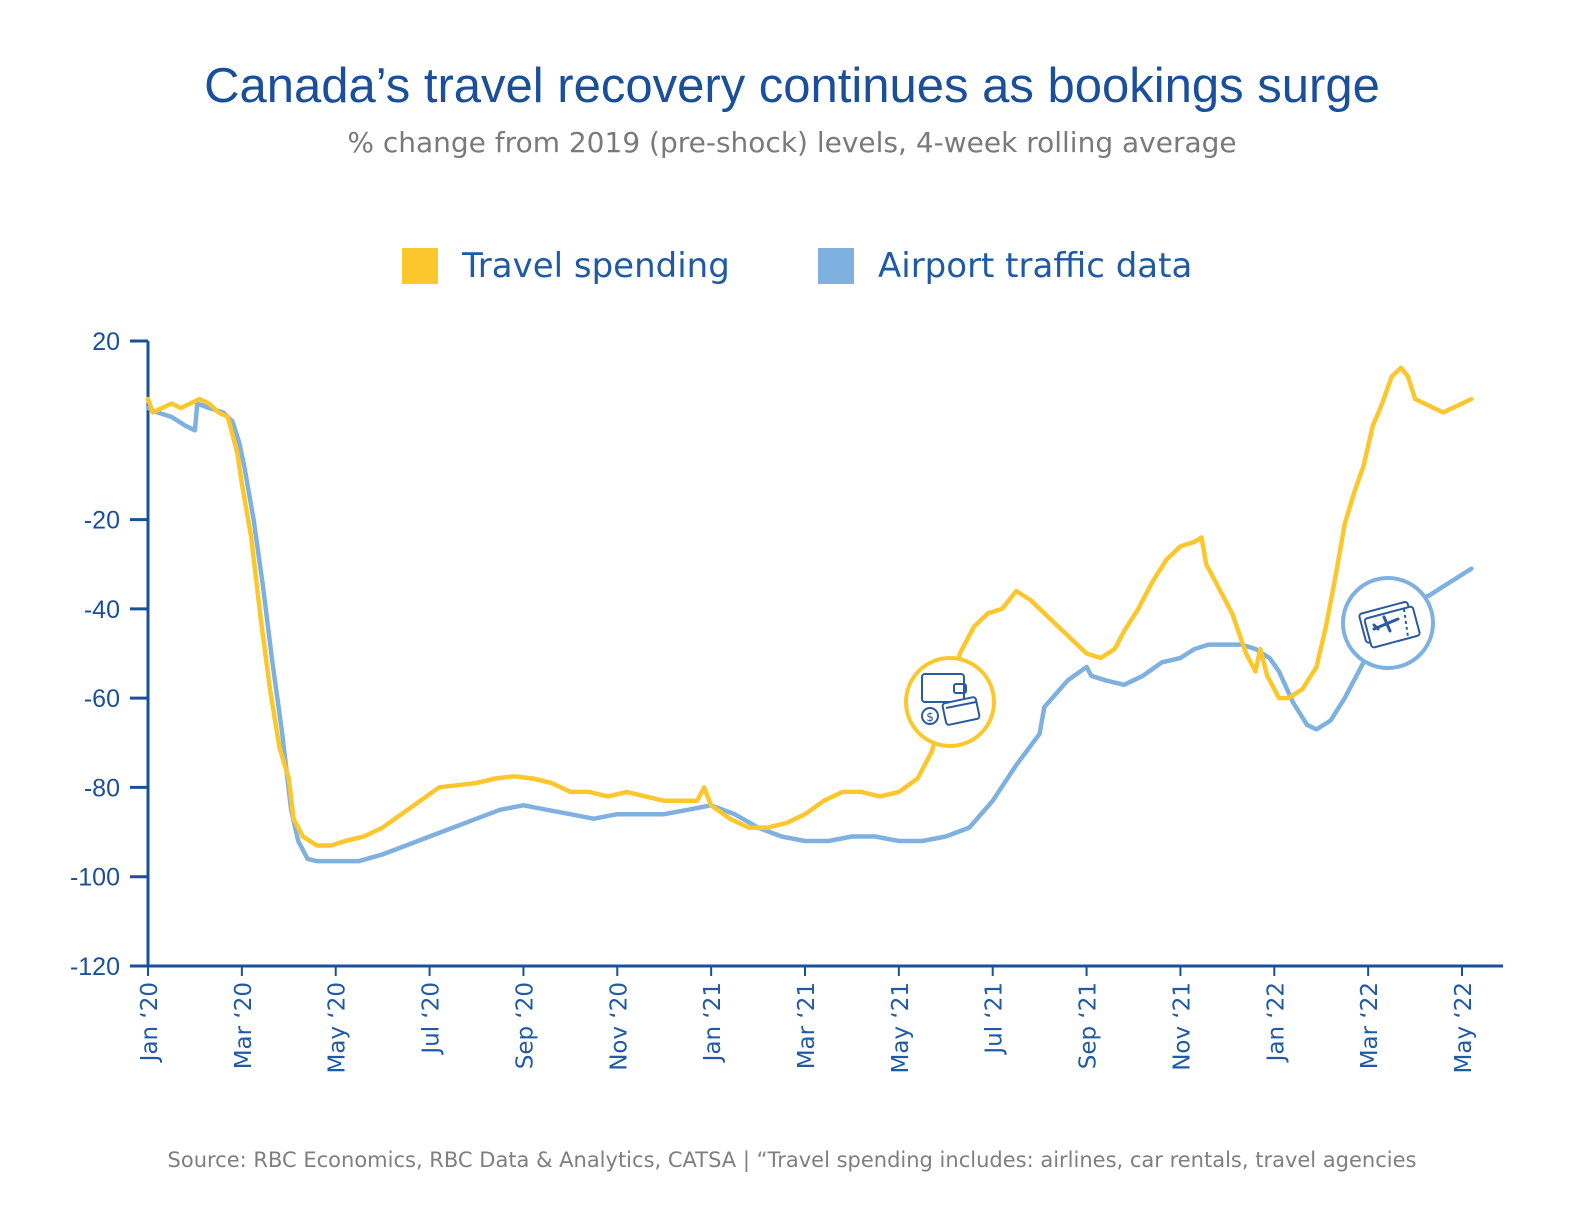 Image resolution: width=1584 pixels, height=1224 pixels. Describe the element at coordinates (1035, 266) in the screenshot. I see `legend-label-airport-traffic: Airport traffic data` at that location.